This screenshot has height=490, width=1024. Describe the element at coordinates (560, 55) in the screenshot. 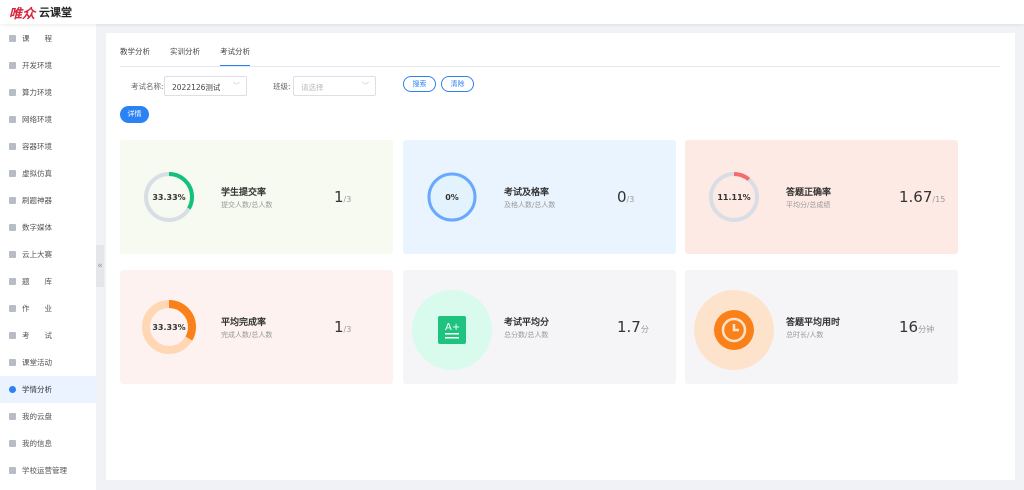

I see `tab-bar: 教学分析 实训分析 考试分析` at that location.